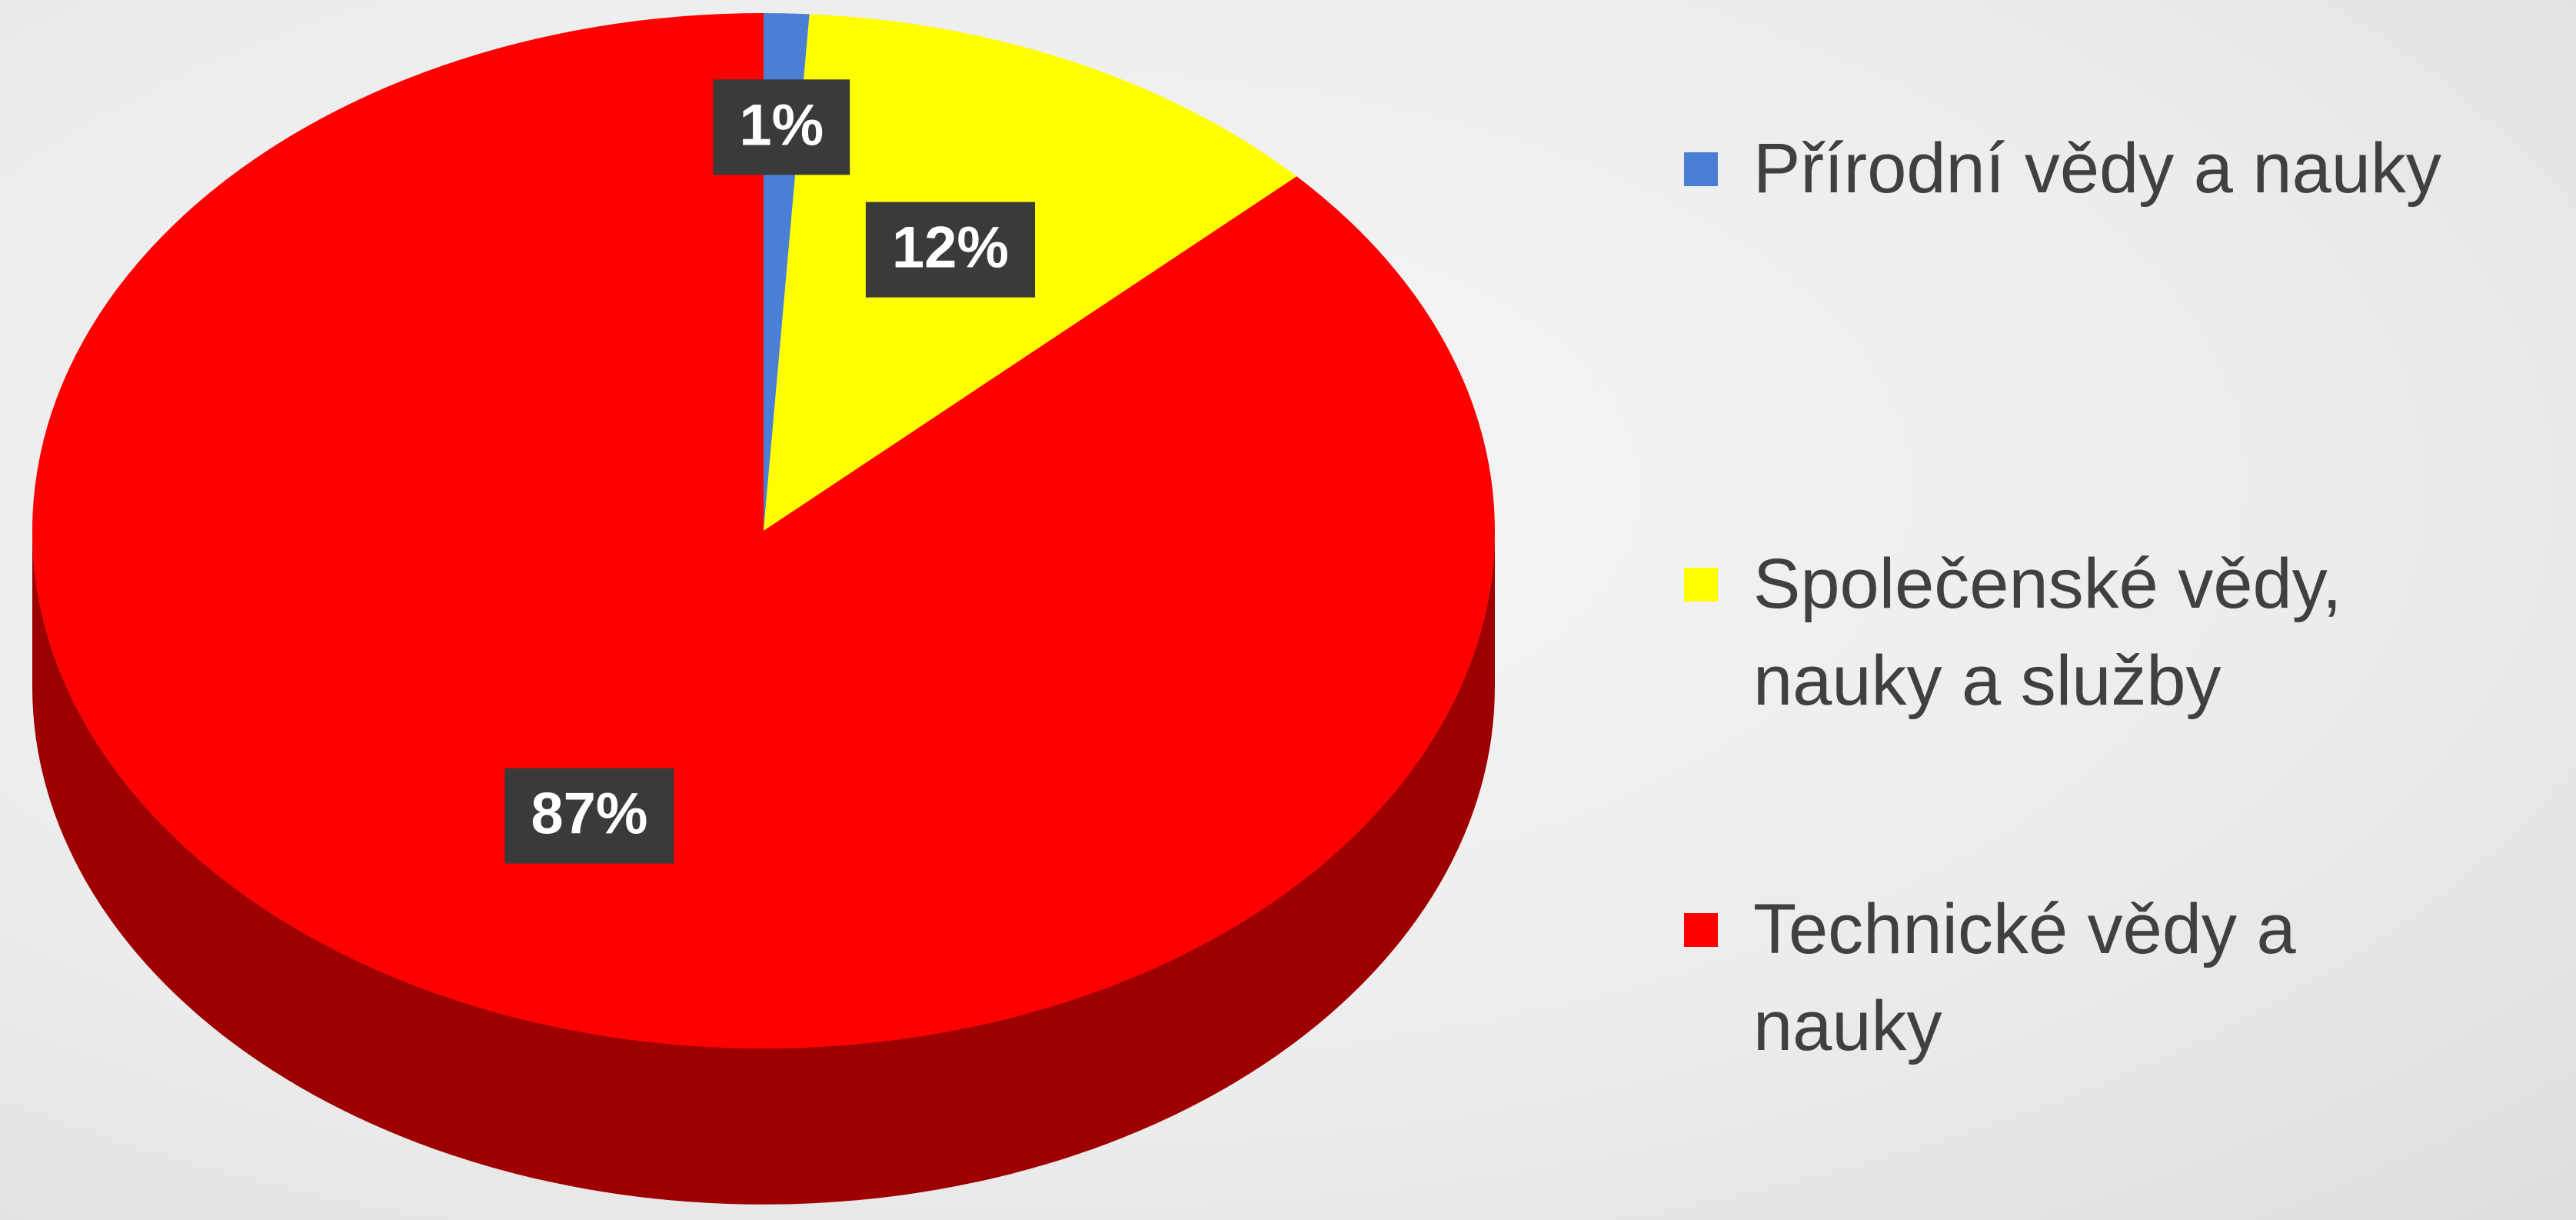 The image size is (2576, 1220). I want to click on data-label-text: 1%, so click(781, 125).